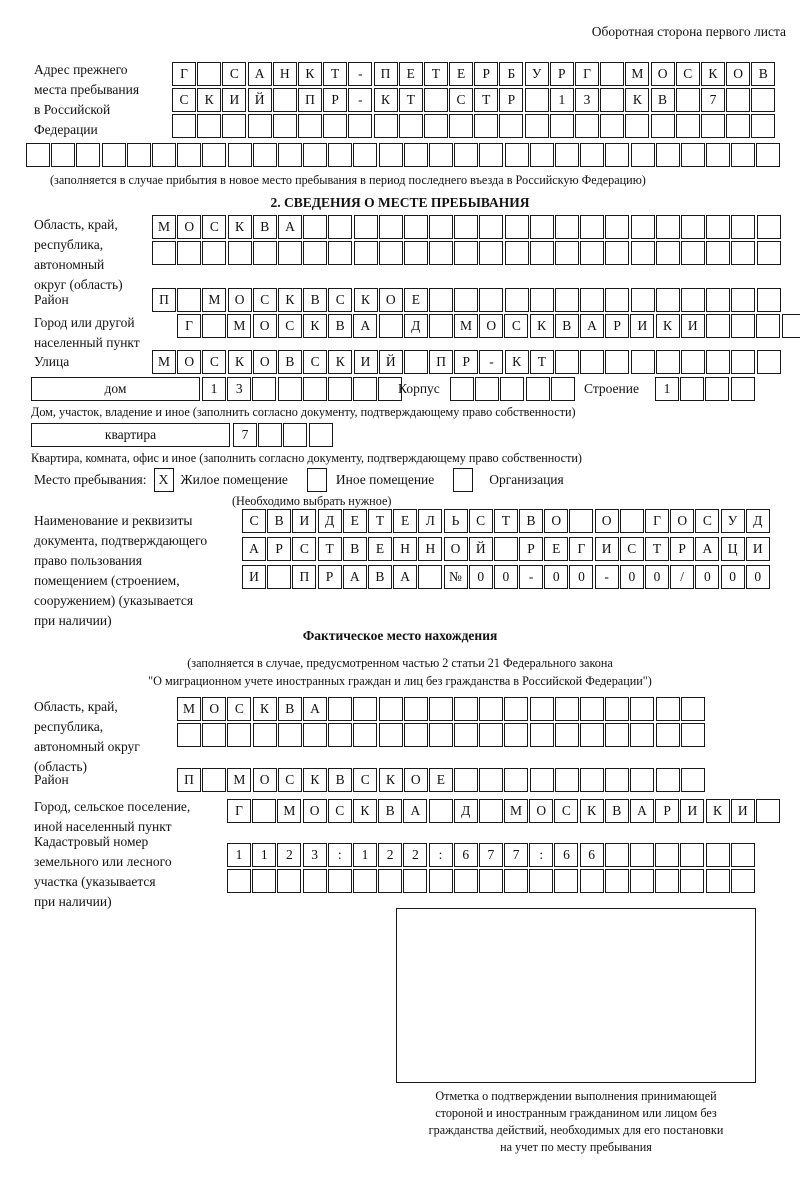 Image resolution: width=800 pixels, height=1180 pixels. What do you see at coordinates (455, 521) in the screenshot?
I see `char-cell: Ь` at bounding box center [455, 521].